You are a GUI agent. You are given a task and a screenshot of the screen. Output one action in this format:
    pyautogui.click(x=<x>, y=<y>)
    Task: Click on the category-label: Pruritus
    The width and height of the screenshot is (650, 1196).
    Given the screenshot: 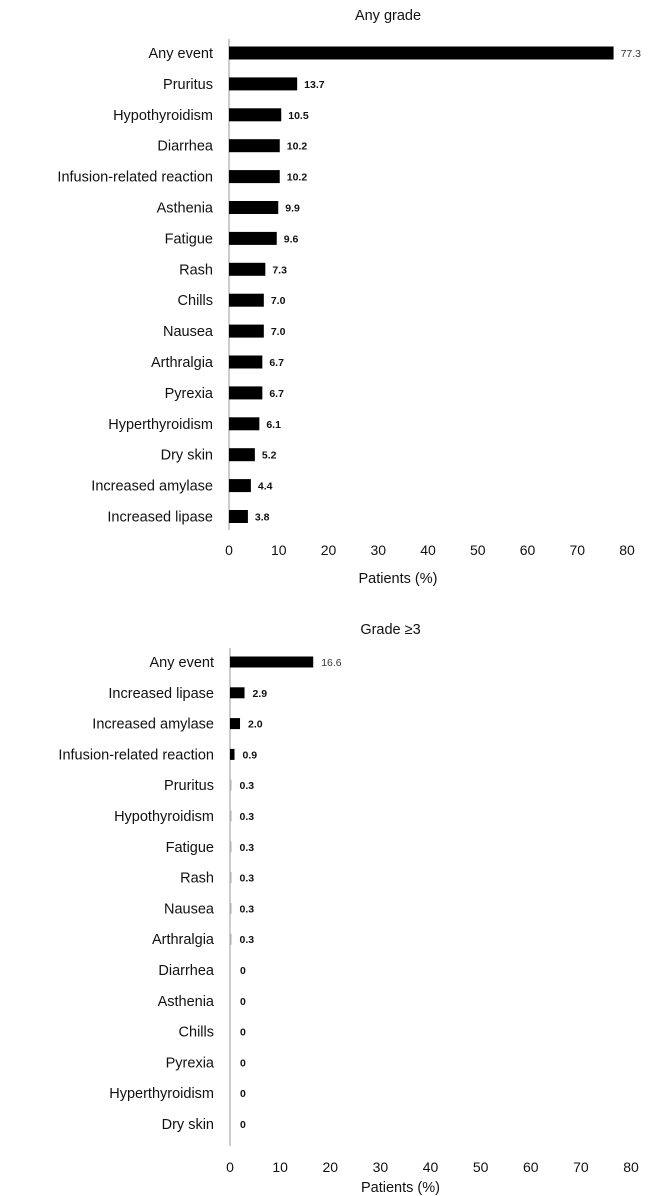 What is the action you would take?
    pyautogui.click(x=189, y=786)
    